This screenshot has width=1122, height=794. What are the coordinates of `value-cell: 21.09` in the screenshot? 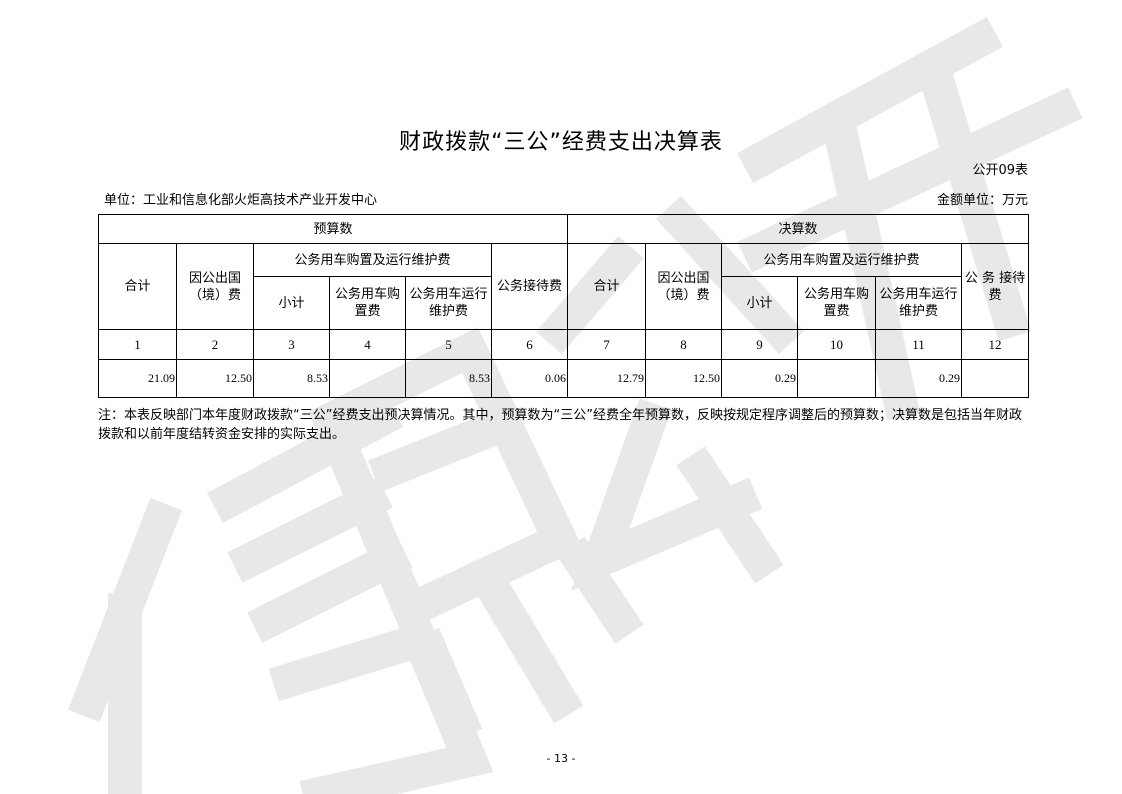 It's located at (137, 378).